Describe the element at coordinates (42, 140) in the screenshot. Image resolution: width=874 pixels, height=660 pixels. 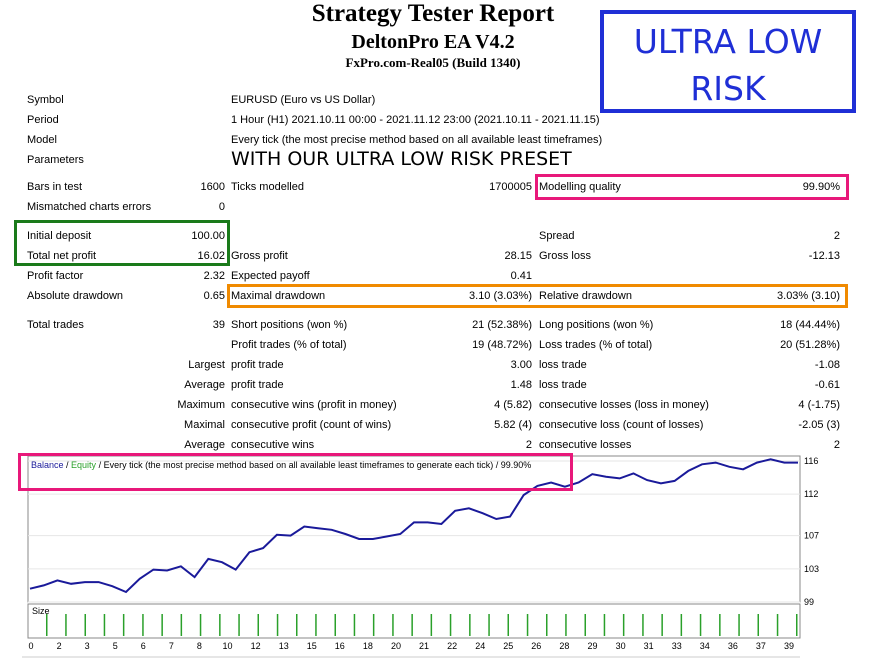
I see `model-label: Model` at that location.